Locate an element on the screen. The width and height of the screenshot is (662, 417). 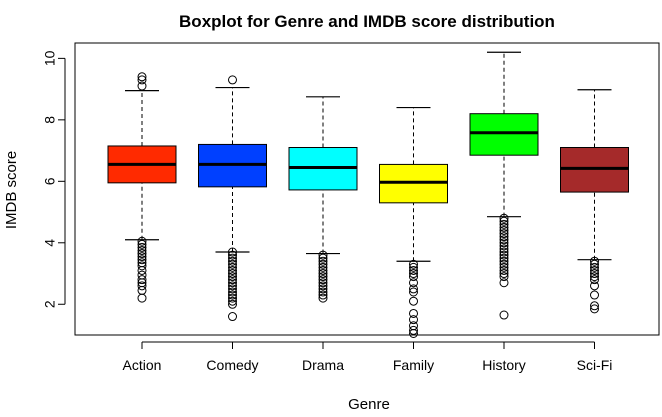
box-history is located at coordinates (504, 185).